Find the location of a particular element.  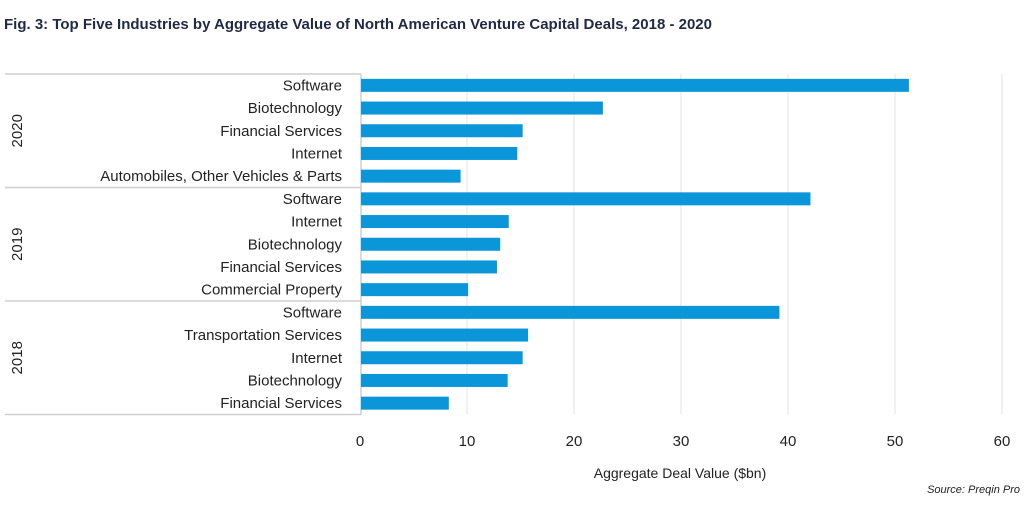

bar-2019-software is located at coordinates (586, 199).